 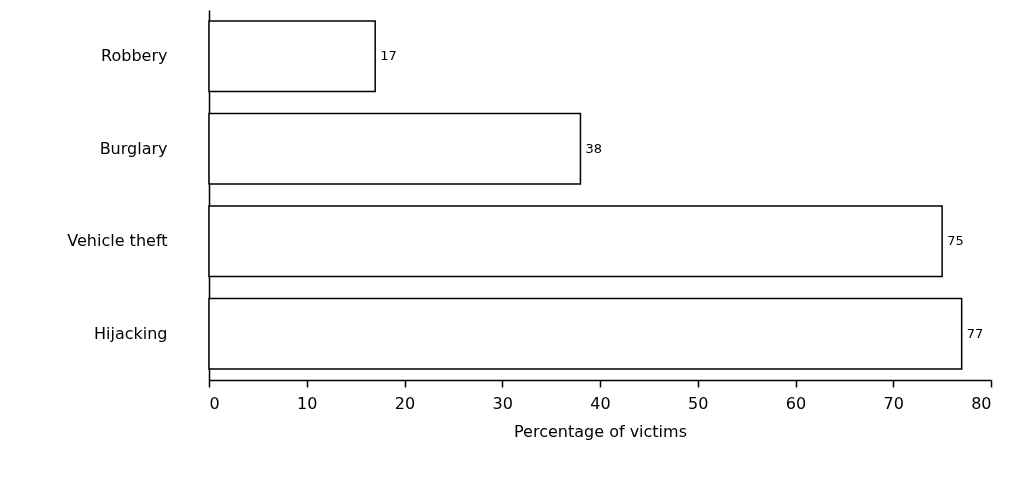 What do you see at coordinates (405, 403) in the screenshot?
I see `x-tick-label: 20` at bounding box center [405, 403].